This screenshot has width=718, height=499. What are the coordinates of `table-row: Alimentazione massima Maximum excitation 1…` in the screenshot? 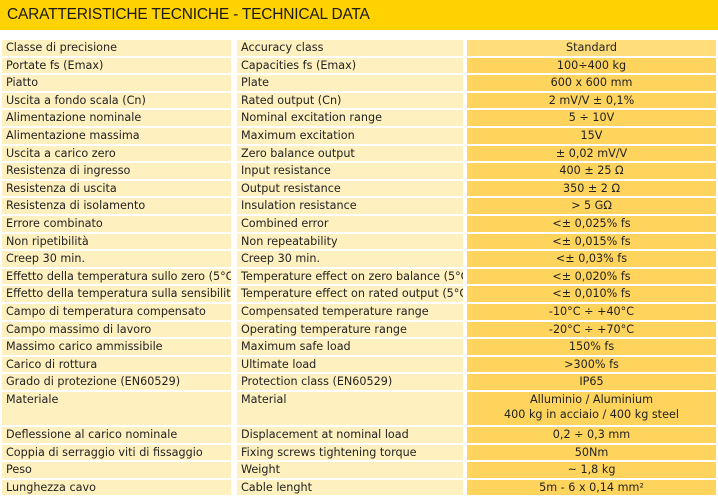 It's located at (359, 136).